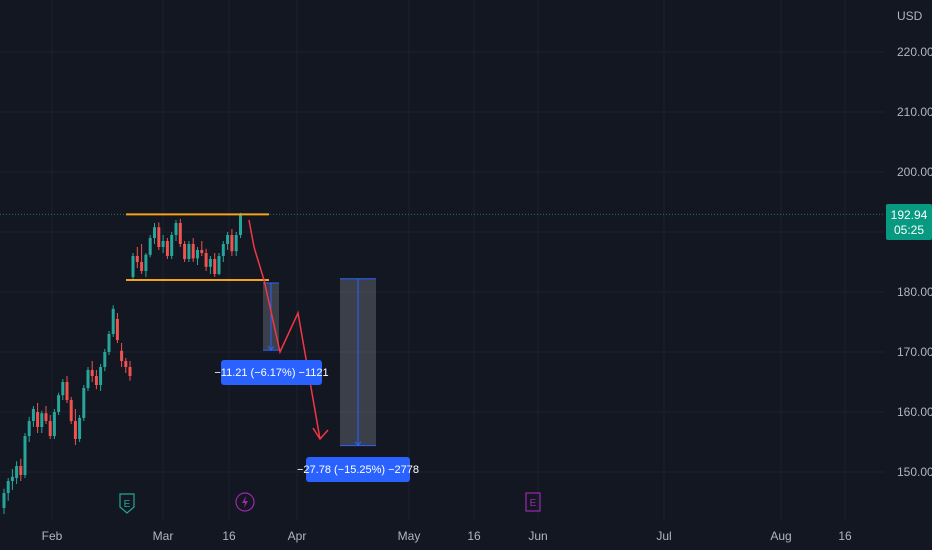  I want to click on projection-arrow-path, so click(284, 329).